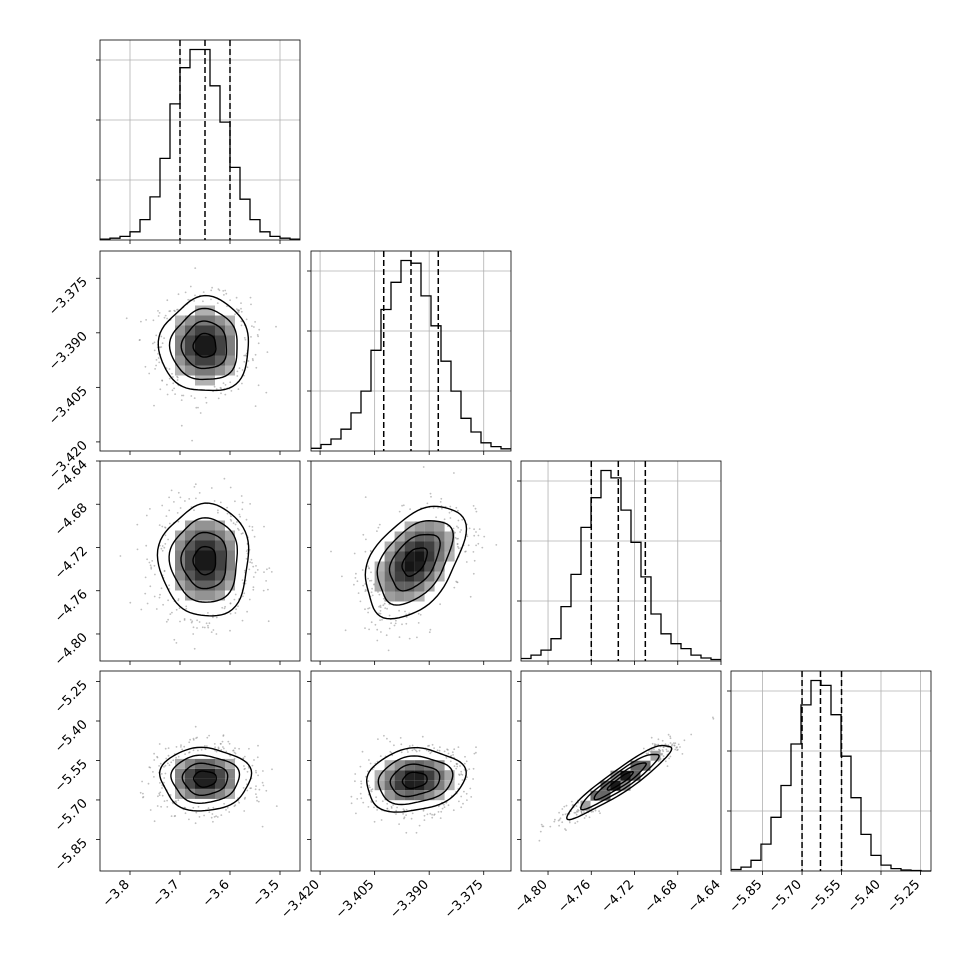  I want to click on x-tick-label: −4.64, so click(704, 896).